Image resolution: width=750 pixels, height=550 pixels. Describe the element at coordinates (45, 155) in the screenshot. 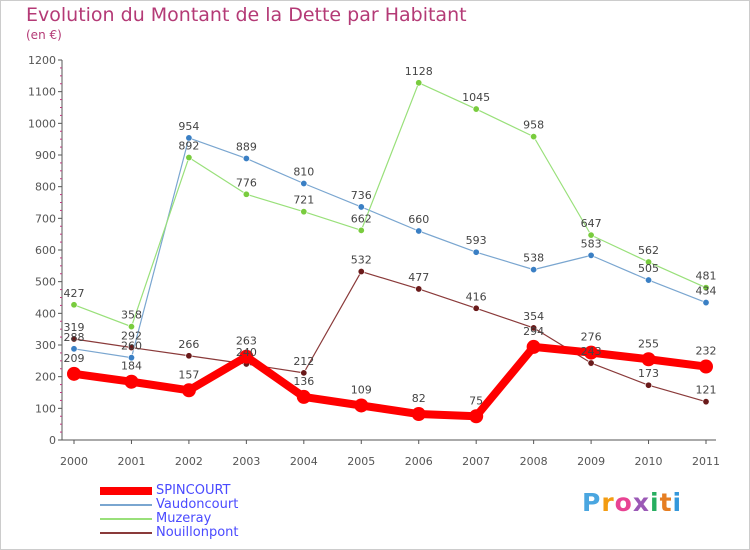

I see `y-tick-label: 900` at that location.